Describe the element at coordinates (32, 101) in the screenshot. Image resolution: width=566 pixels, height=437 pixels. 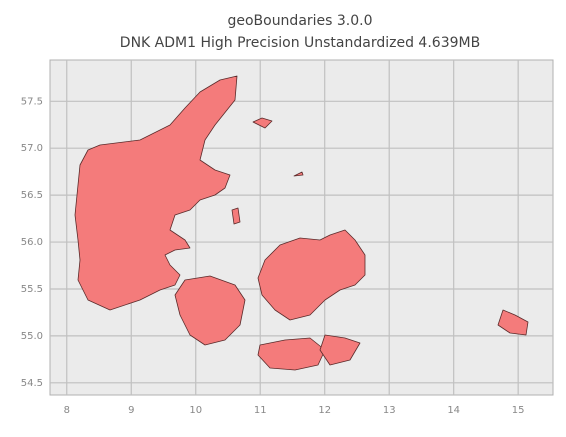
I see `y-tick-label: 57.5` at that location.